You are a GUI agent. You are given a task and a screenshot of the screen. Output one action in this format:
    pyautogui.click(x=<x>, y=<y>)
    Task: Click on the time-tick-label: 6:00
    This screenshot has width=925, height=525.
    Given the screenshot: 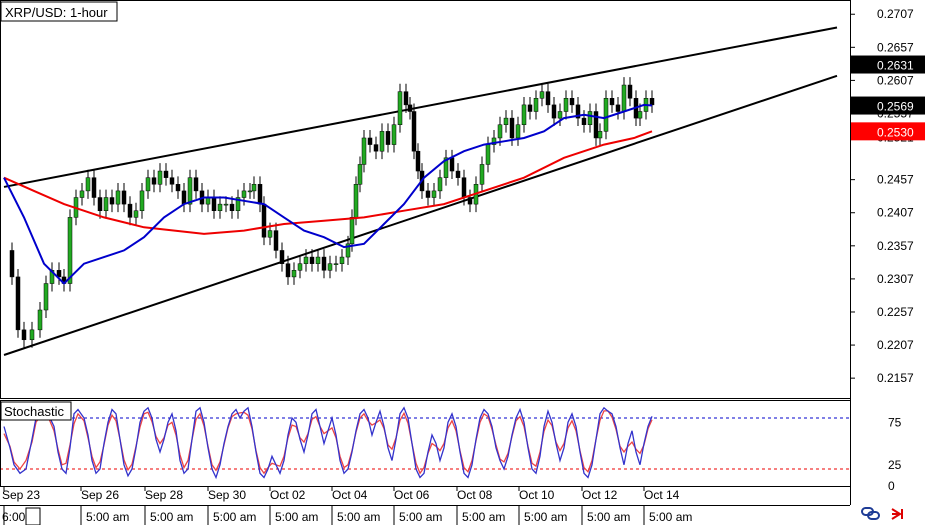 What is the action you would take?
    pyautogui.click(x=14, y=517)
    